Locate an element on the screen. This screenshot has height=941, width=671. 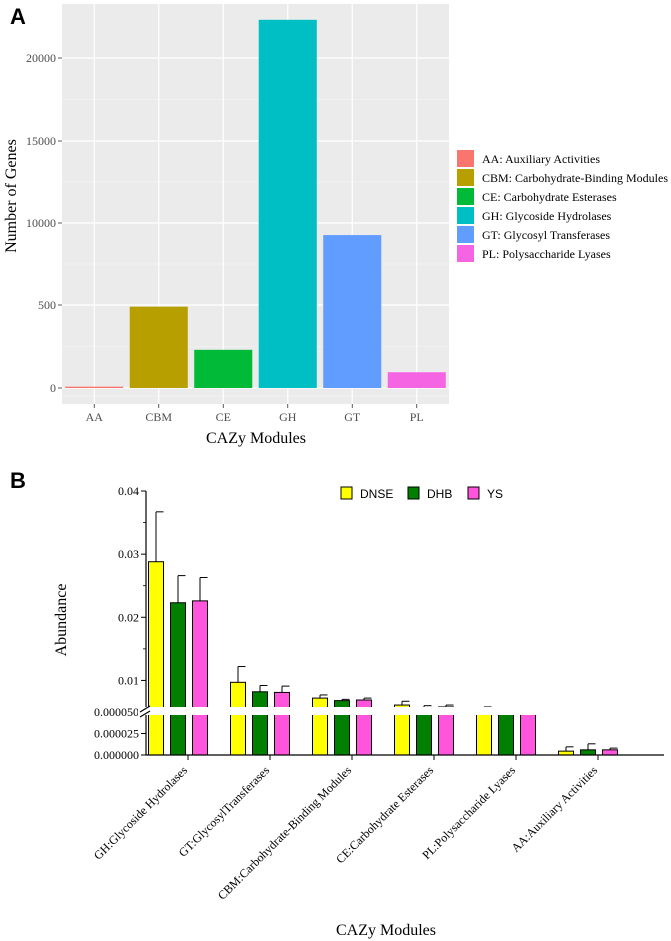
panel-a-legend-swatch-aa is located at coordinates (465, 158).